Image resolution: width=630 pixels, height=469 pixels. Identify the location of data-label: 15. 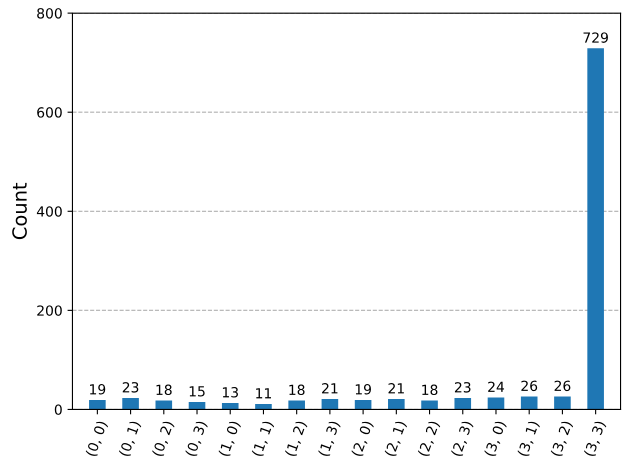
(197, 391).